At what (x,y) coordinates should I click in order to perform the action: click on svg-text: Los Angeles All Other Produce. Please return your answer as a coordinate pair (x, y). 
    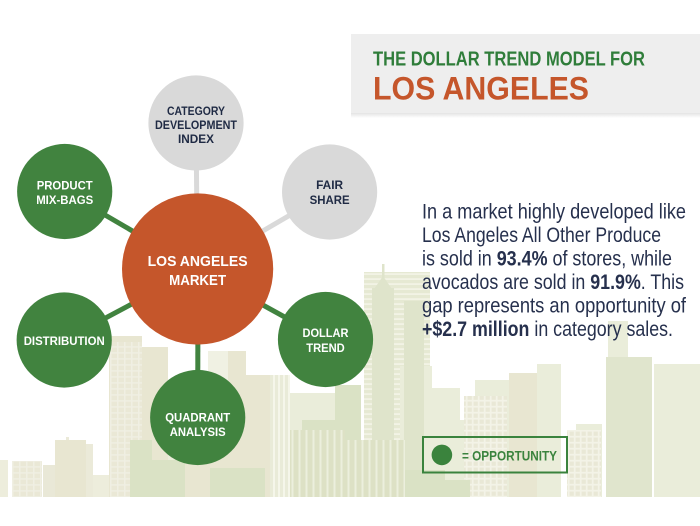
    Looking at the image, I should click on (541, 235).